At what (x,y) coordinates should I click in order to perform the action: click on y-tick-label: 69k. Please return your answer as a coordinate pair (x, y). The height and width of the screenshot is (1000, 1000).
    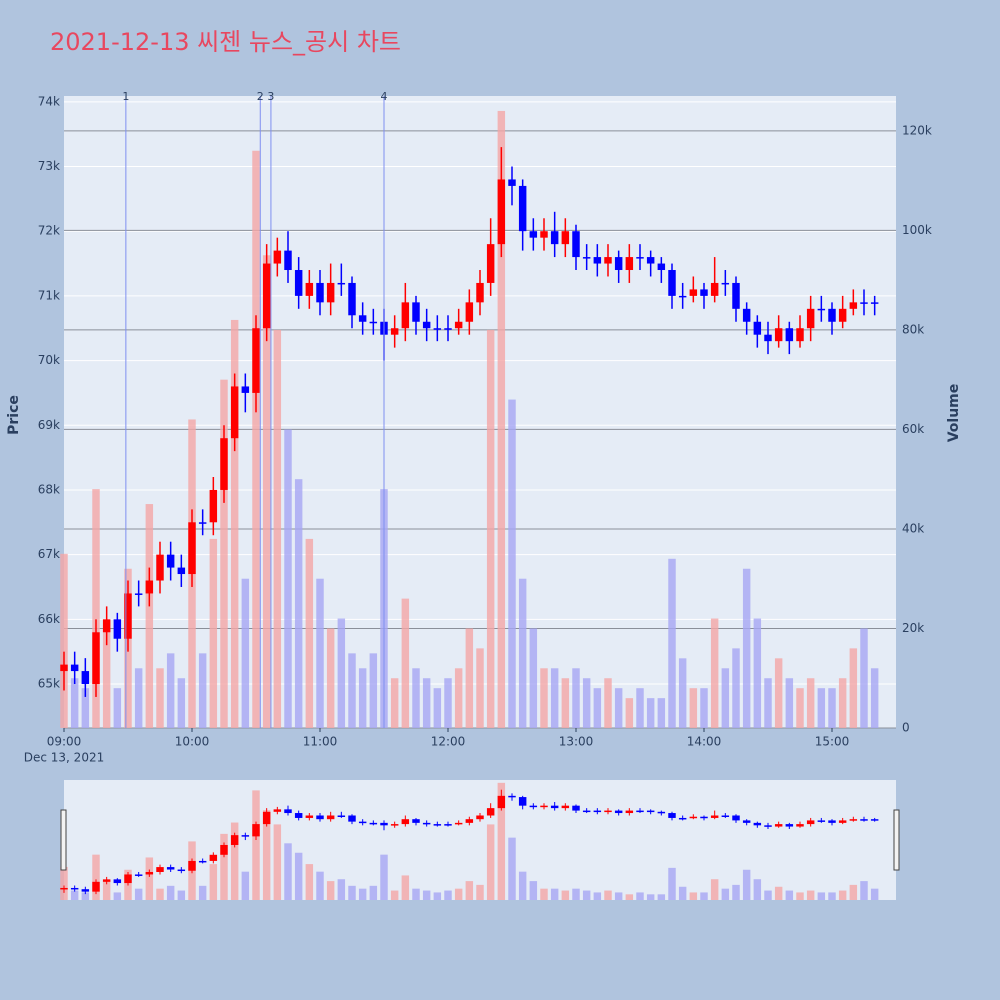
    Looking at the image, I should click on (49, 425).